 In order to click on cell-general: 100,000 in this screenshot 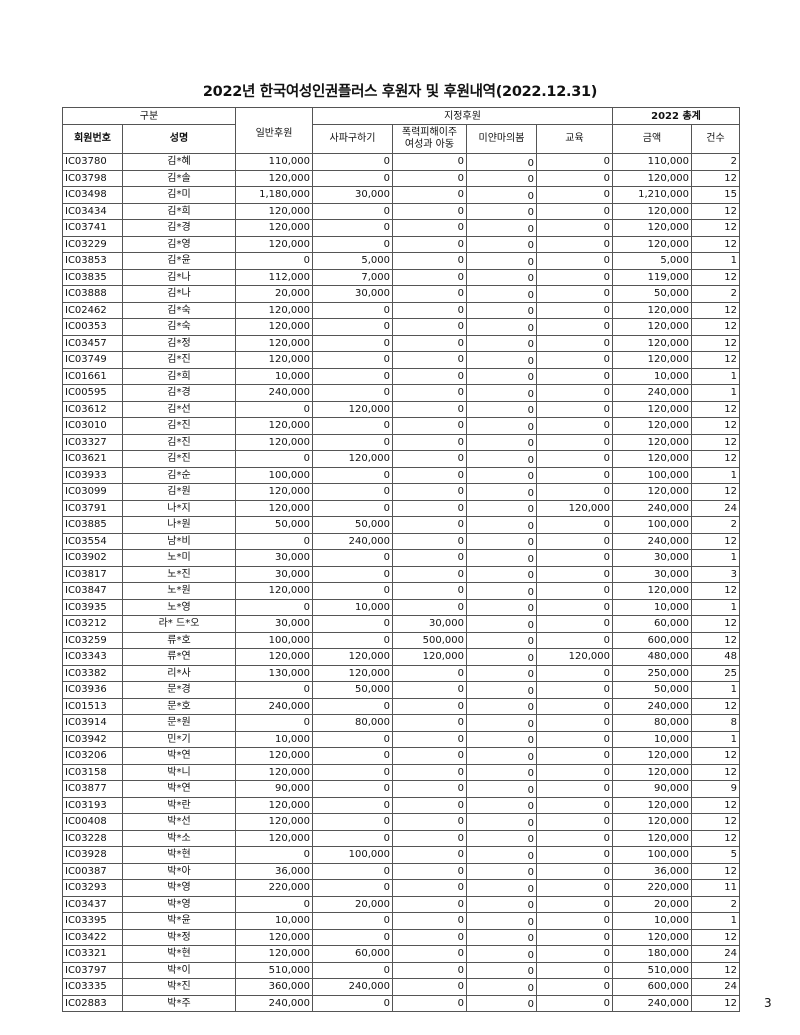, I will do `click(274, 640)`.